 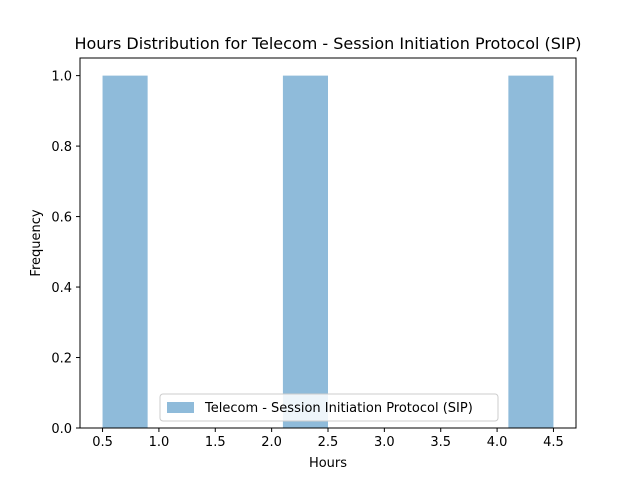 I want to click on legend-box, so click(x=329, y=407).